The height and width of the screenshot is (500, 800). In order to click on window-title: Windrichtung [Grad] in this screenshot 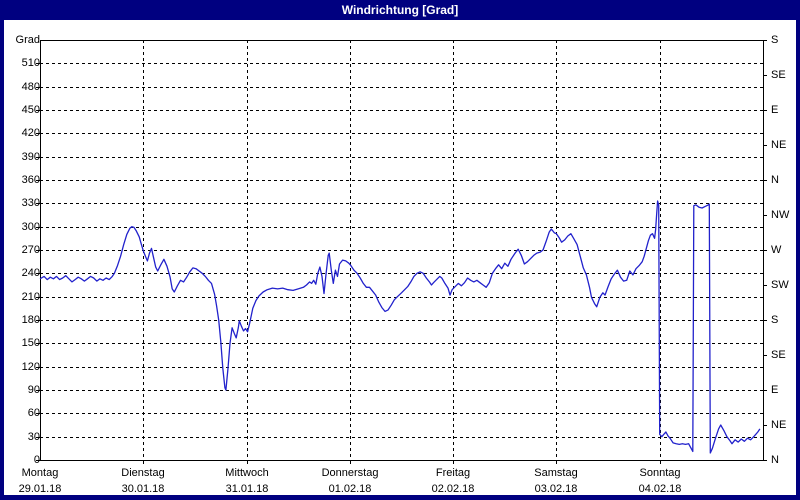, I will do `click(400, 10)`.